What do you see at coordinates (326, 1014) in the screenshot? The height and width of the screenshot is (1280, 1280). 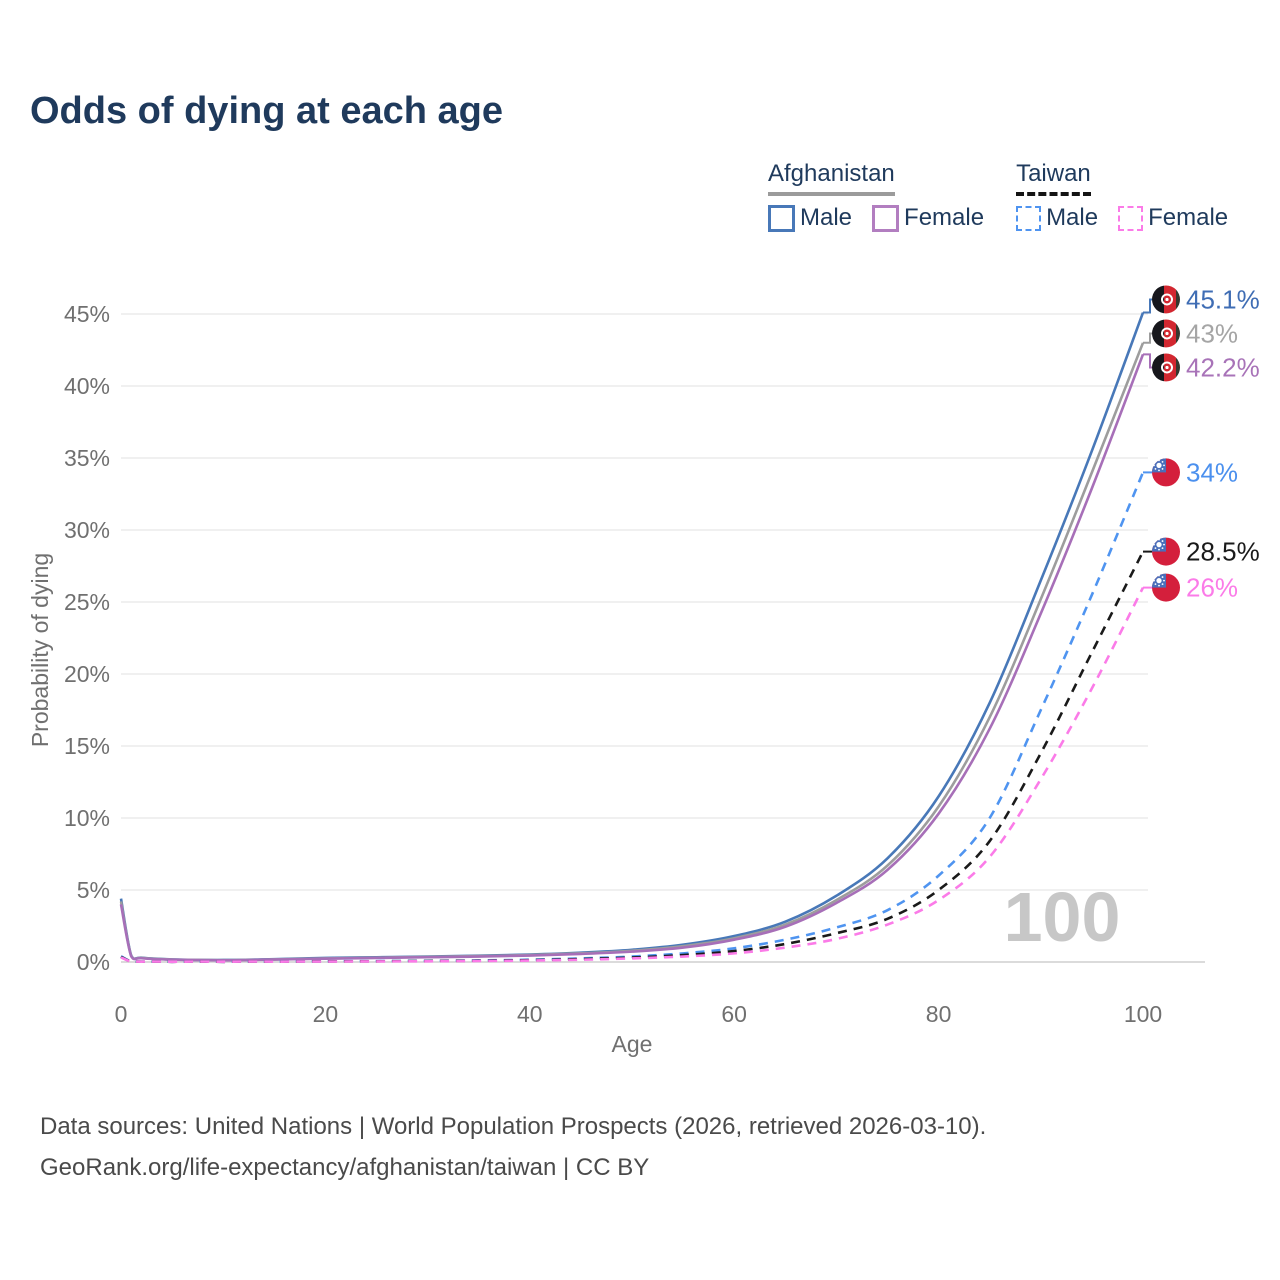 I see `x-tick-label: 20` at bounding box center [326, 1014].